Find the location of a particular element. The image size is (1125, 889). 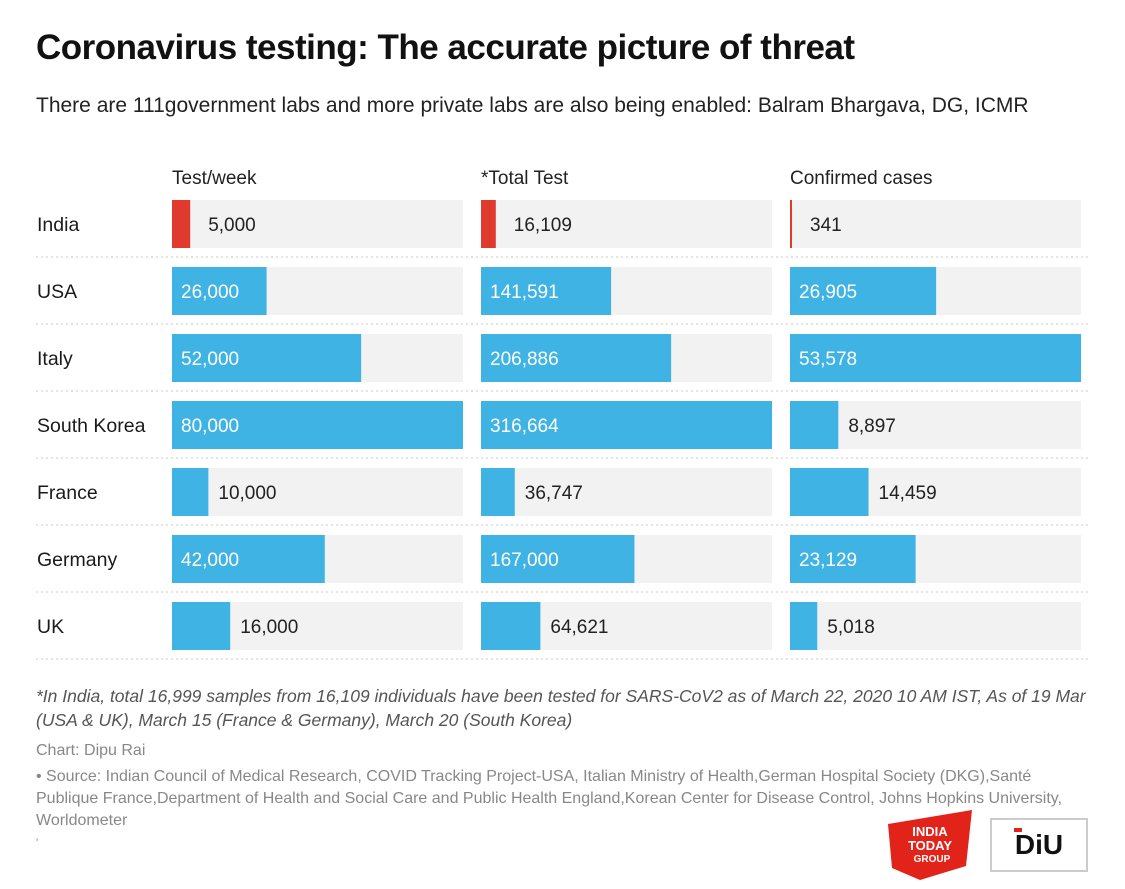

logo-text-line: TODAY is located at coordinates (930, 845).